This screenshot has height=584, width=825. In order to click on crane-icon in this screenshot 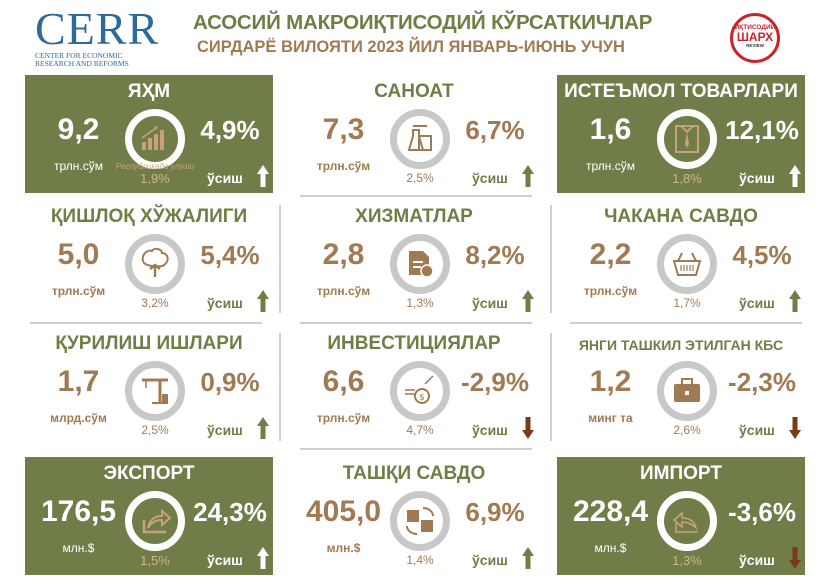, I will do `click(155, 391)`.